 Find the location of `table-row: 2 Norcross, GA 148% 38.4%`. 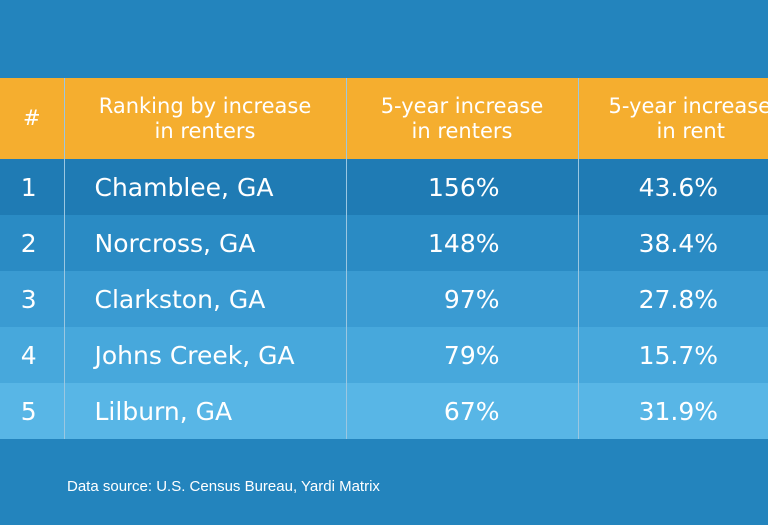

table-row: 2 Norcross, GA 148% 38.4% is located at coordinates (384, 243).